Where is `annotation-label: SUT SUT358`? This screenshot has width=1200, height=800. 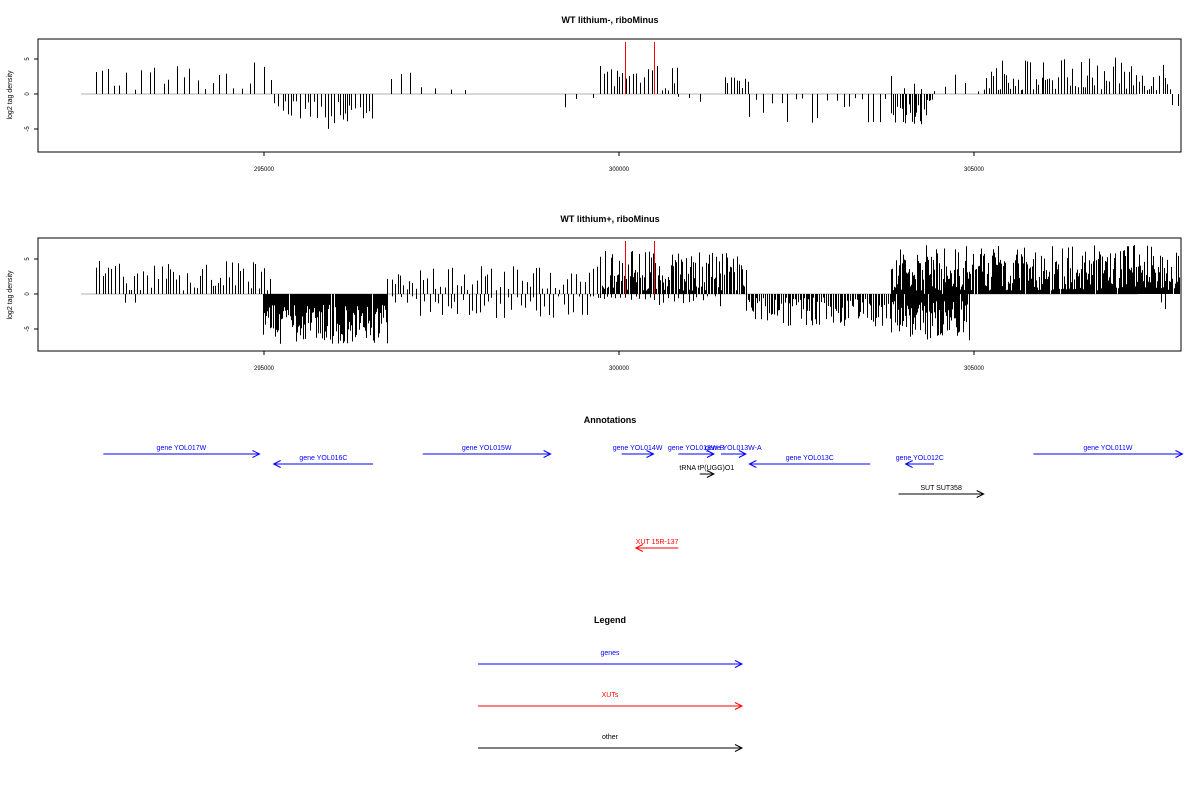
annotation-label: SUT SUT358 is located at coordinates (941, 488).